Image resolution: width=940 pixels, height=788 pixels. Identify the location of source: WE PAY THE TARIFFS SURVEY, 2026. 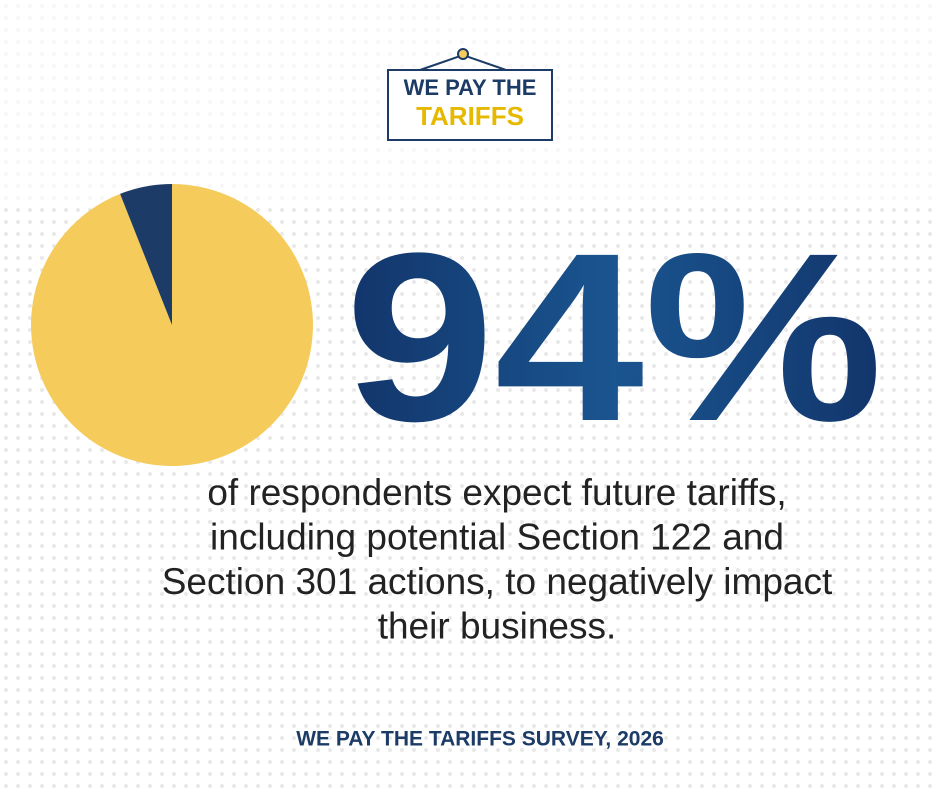
(480, 739).